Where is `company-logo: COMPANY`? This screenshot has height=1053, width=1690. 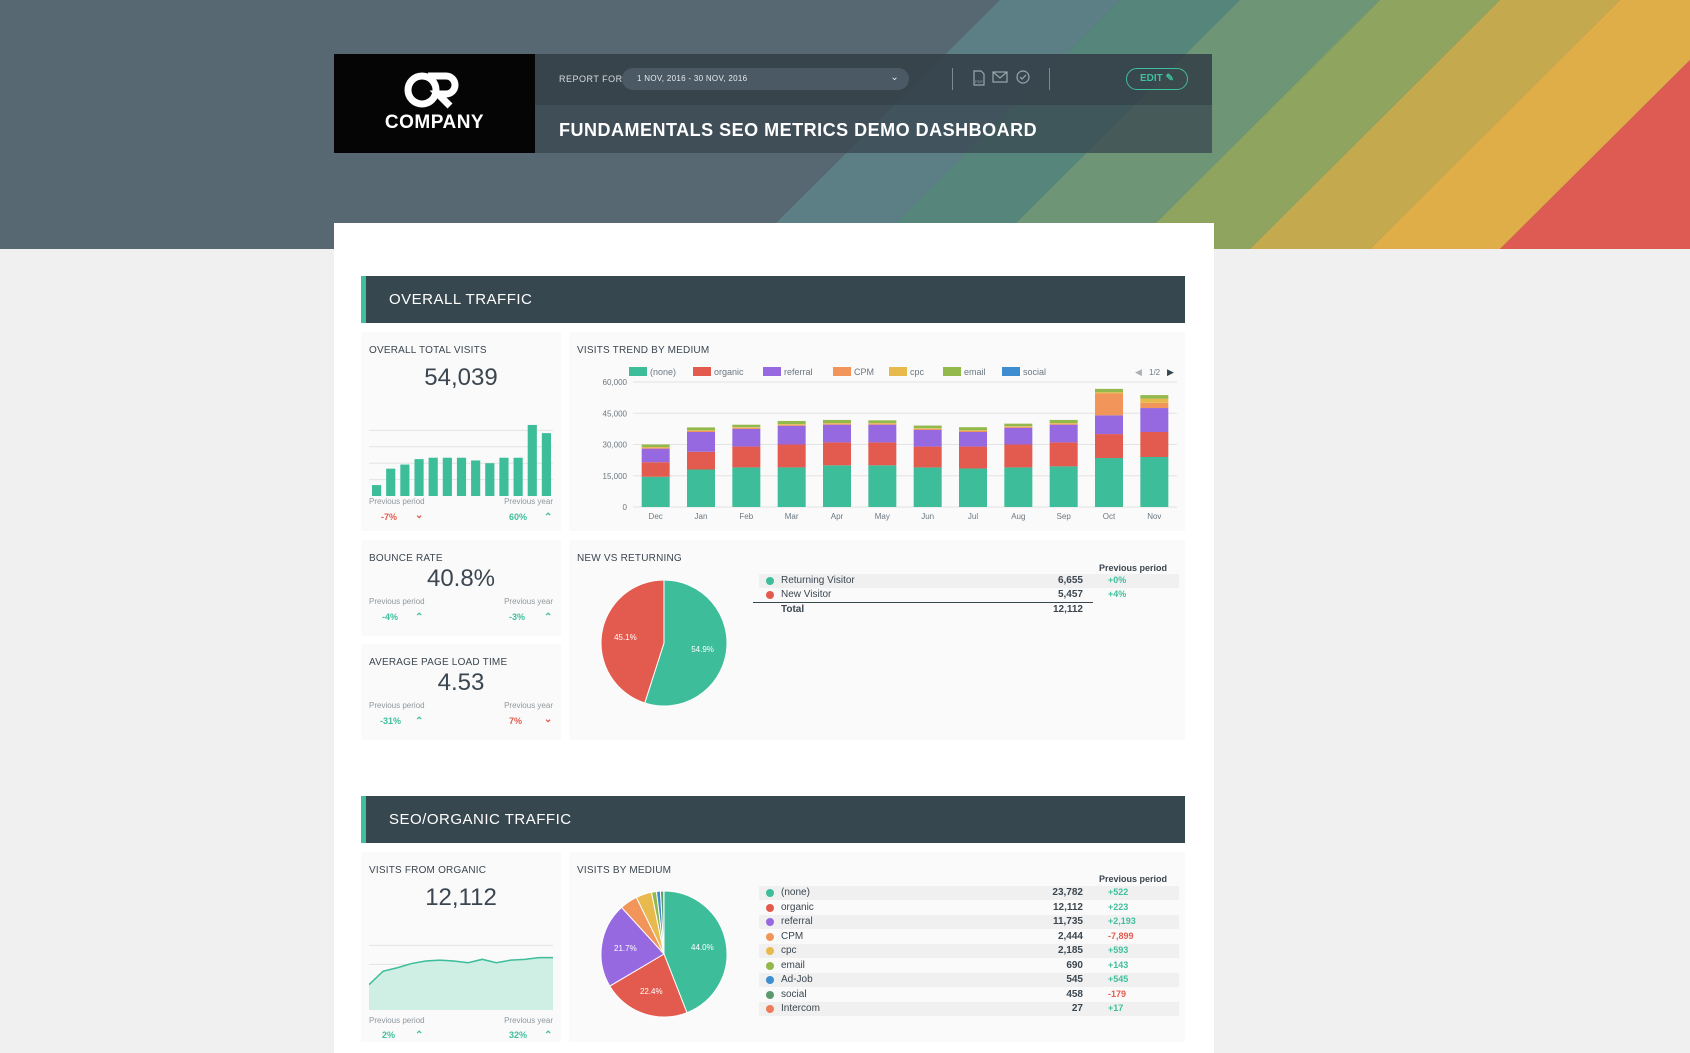
company-logo: COMPANY is located at coordinates (434, 103).